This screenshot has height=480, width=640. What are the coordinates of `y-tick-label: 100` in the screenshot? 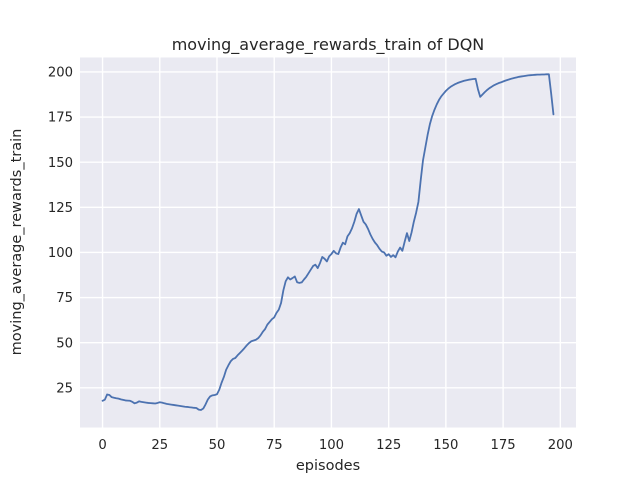 It's located at (60, 253).